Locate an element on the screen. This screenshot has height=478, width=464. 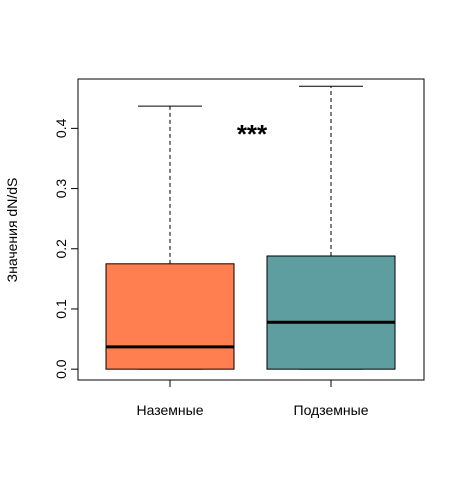
y-tick-label: 0.1 is located at coordinates (61, 309).